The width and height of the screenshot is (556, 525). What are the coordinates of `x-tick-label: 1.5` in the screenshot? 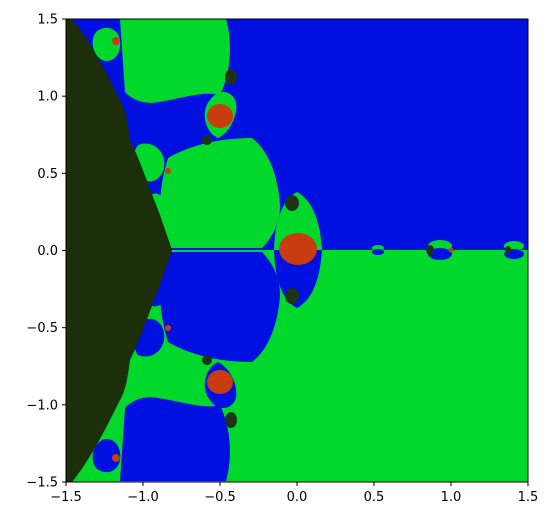 It's located at (528, 497).